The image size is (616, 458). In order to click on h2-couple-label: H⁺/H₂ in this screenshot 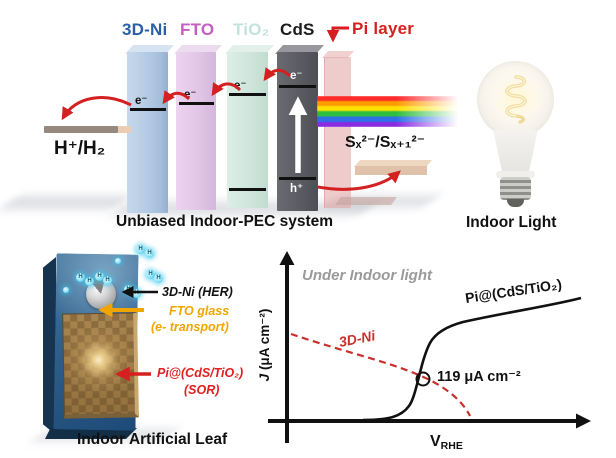, I will do `click(80, 148)`.